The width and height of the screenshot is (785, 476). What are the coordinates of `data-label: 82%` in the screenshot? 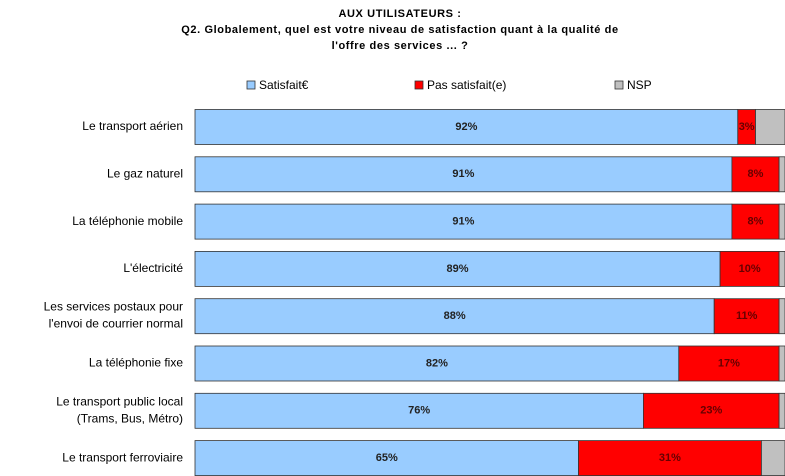 It's located at (437, 363).